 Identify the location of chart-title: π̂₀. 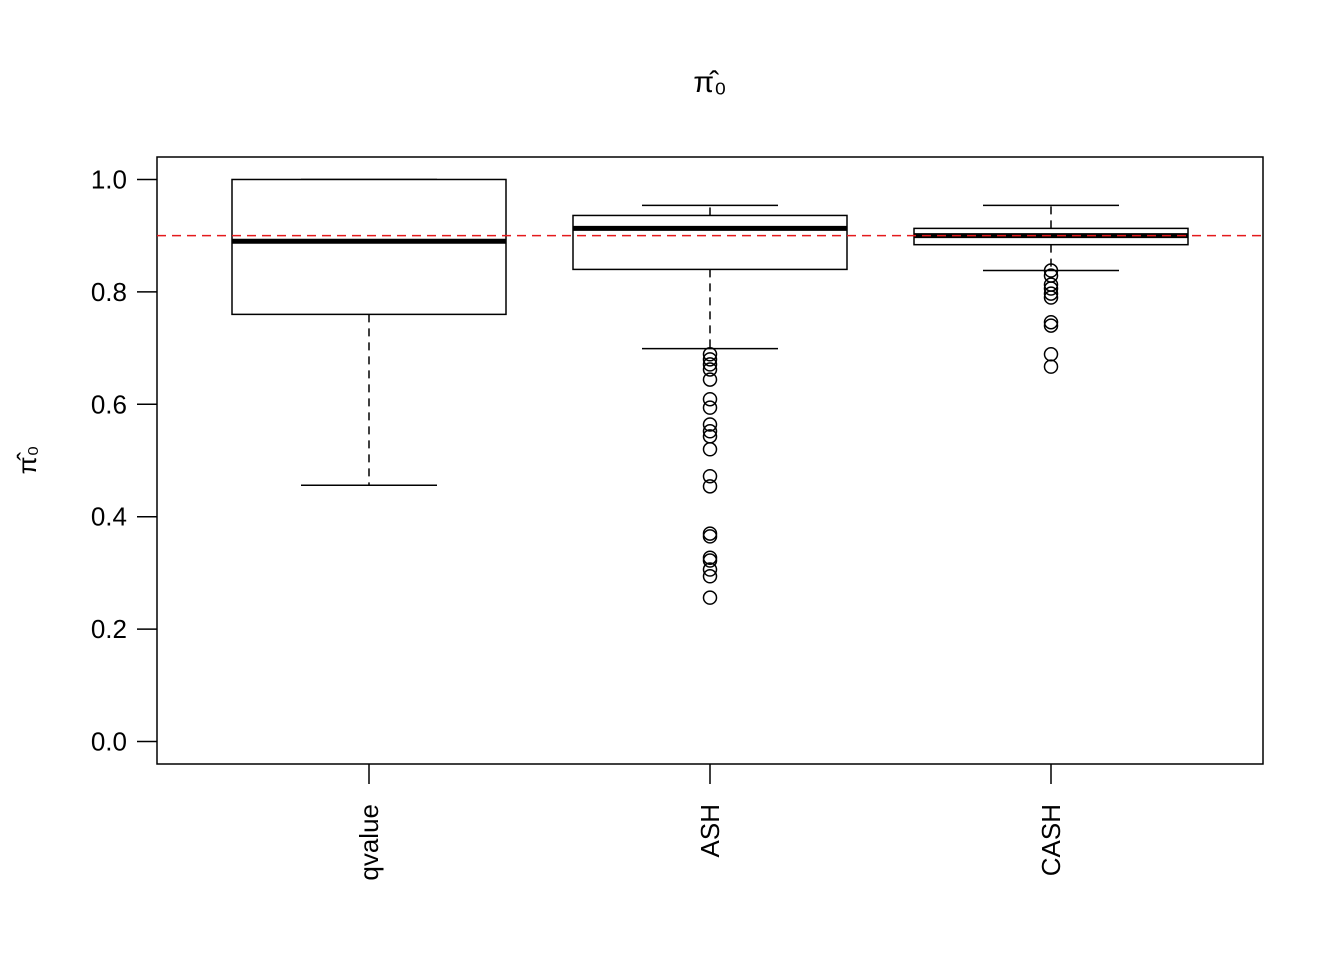
(709, 82).